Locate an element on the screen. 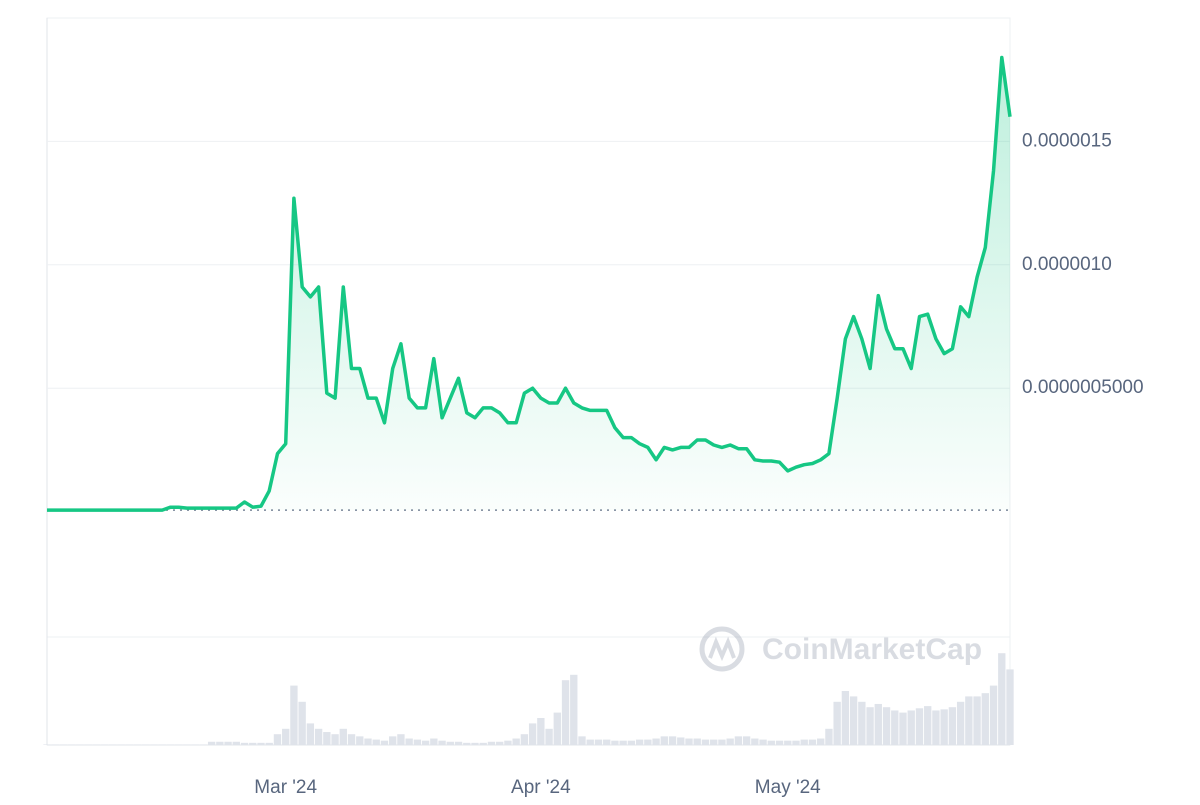 The image size is (1200, 805). y-tick-label: 0.0000015 is located at coordinates (1067, 140).